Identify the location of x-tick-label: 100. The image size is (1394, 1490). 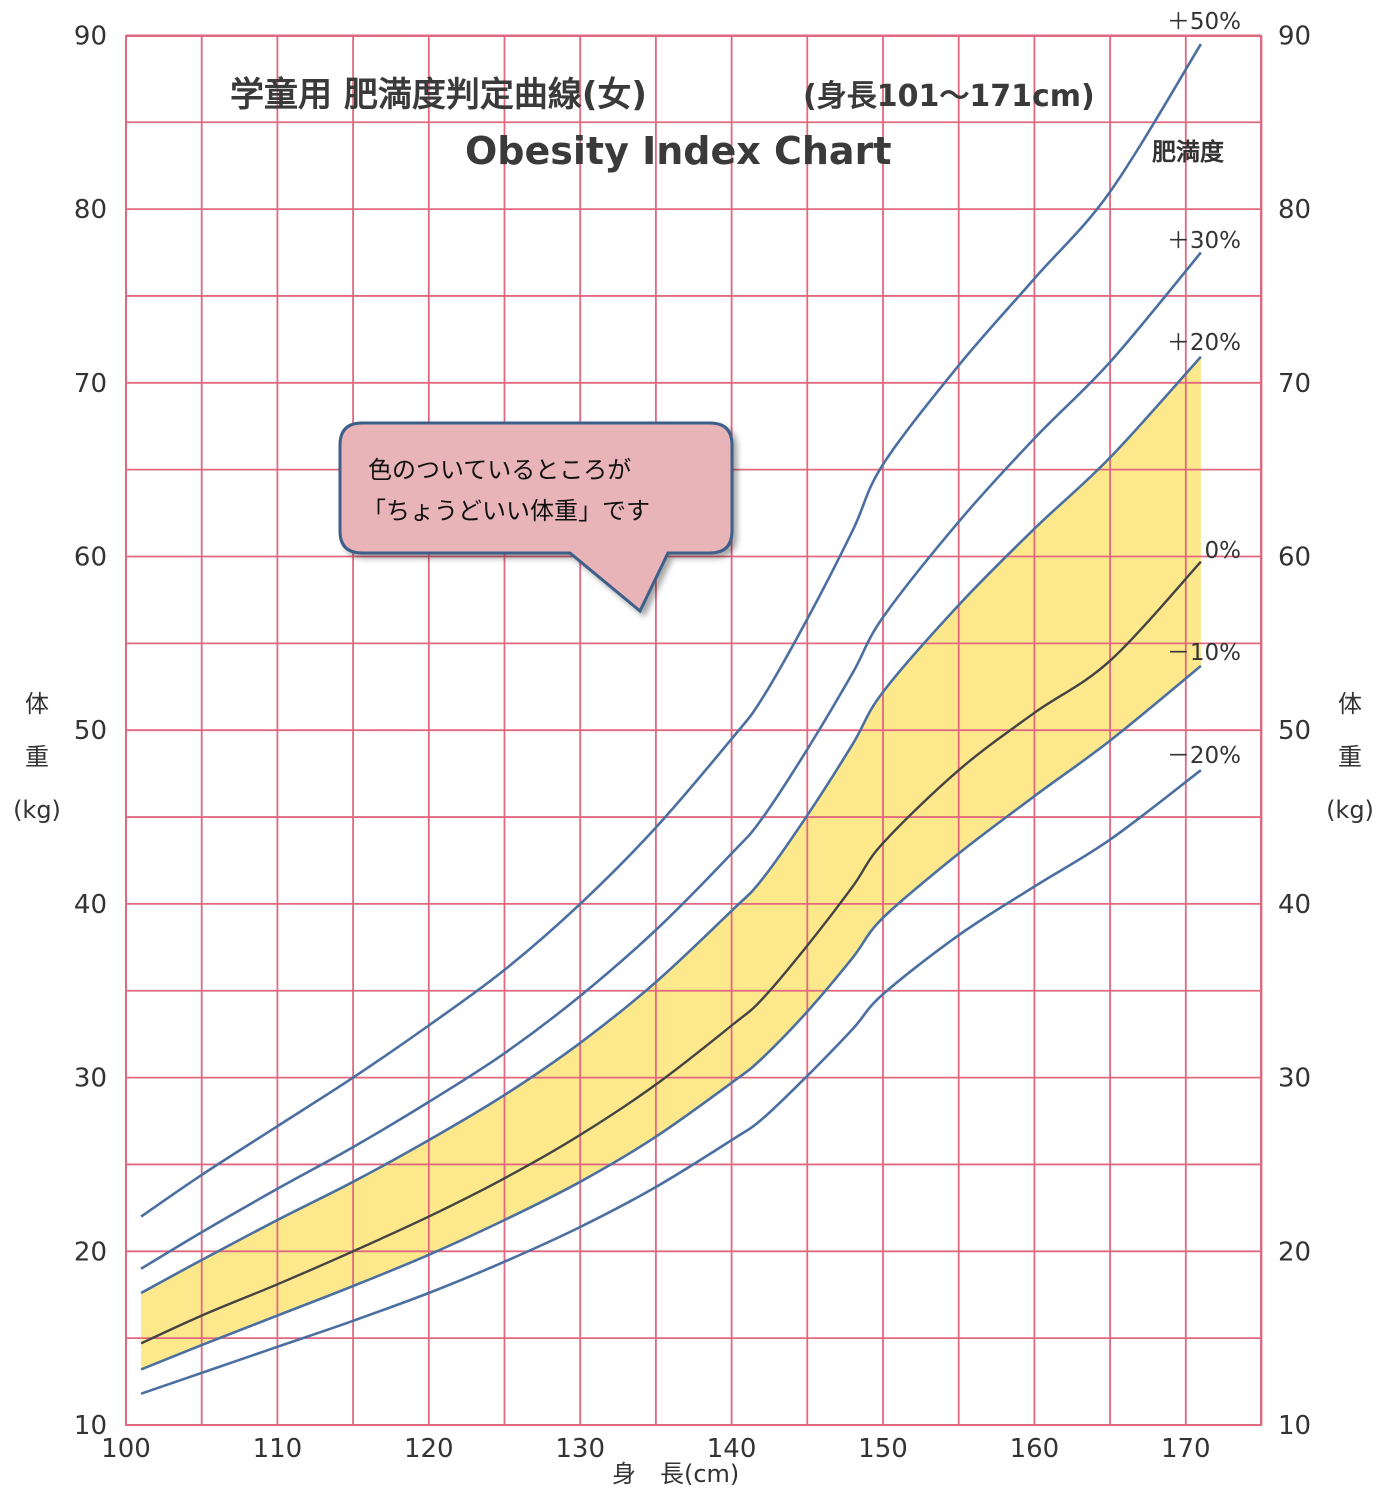
(126, 1449).